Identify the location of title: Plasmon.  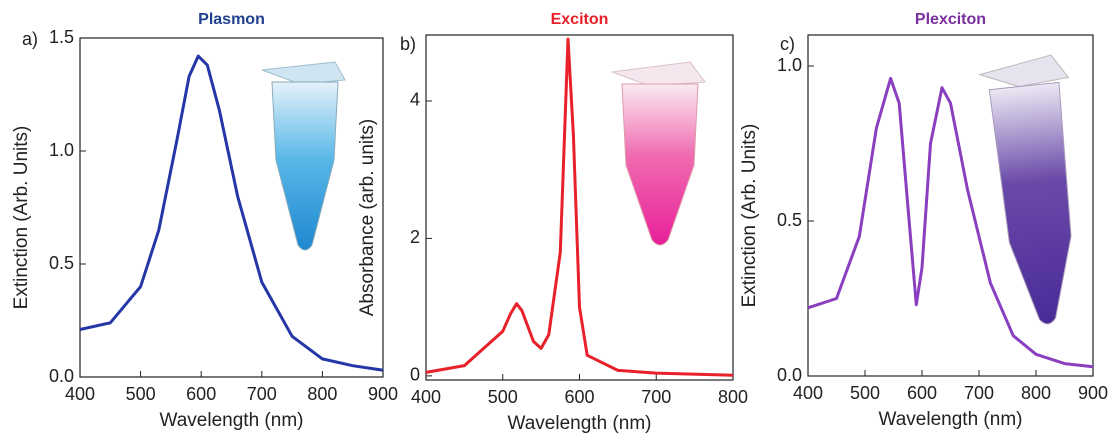
(231, 19).